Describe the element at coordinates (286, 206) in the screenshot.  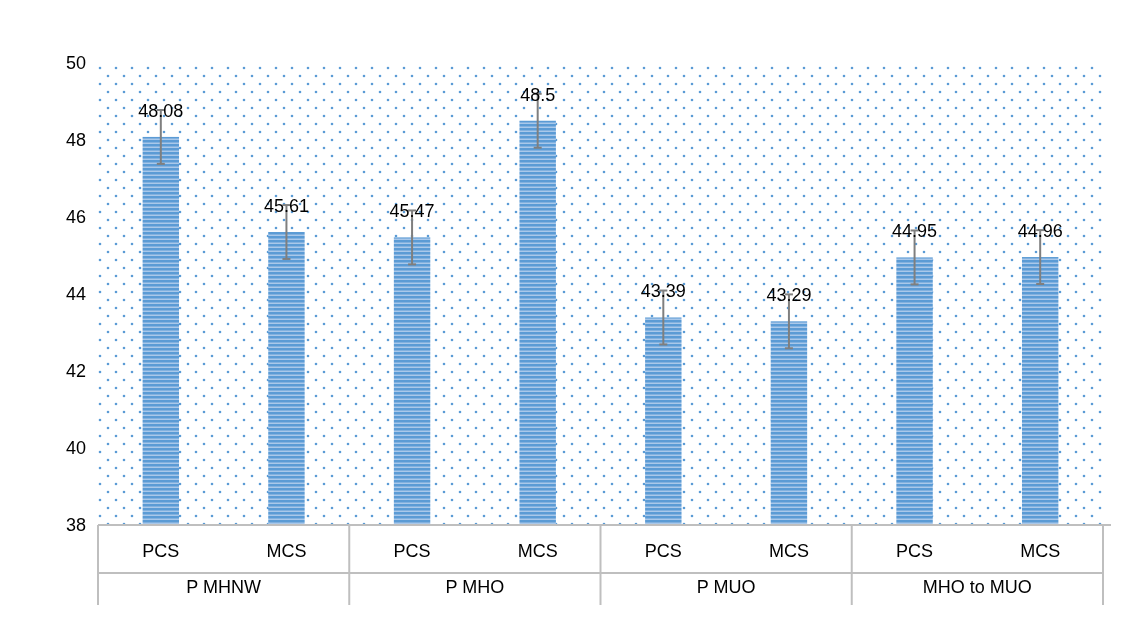
I see `data-label: 45.61` at that location.